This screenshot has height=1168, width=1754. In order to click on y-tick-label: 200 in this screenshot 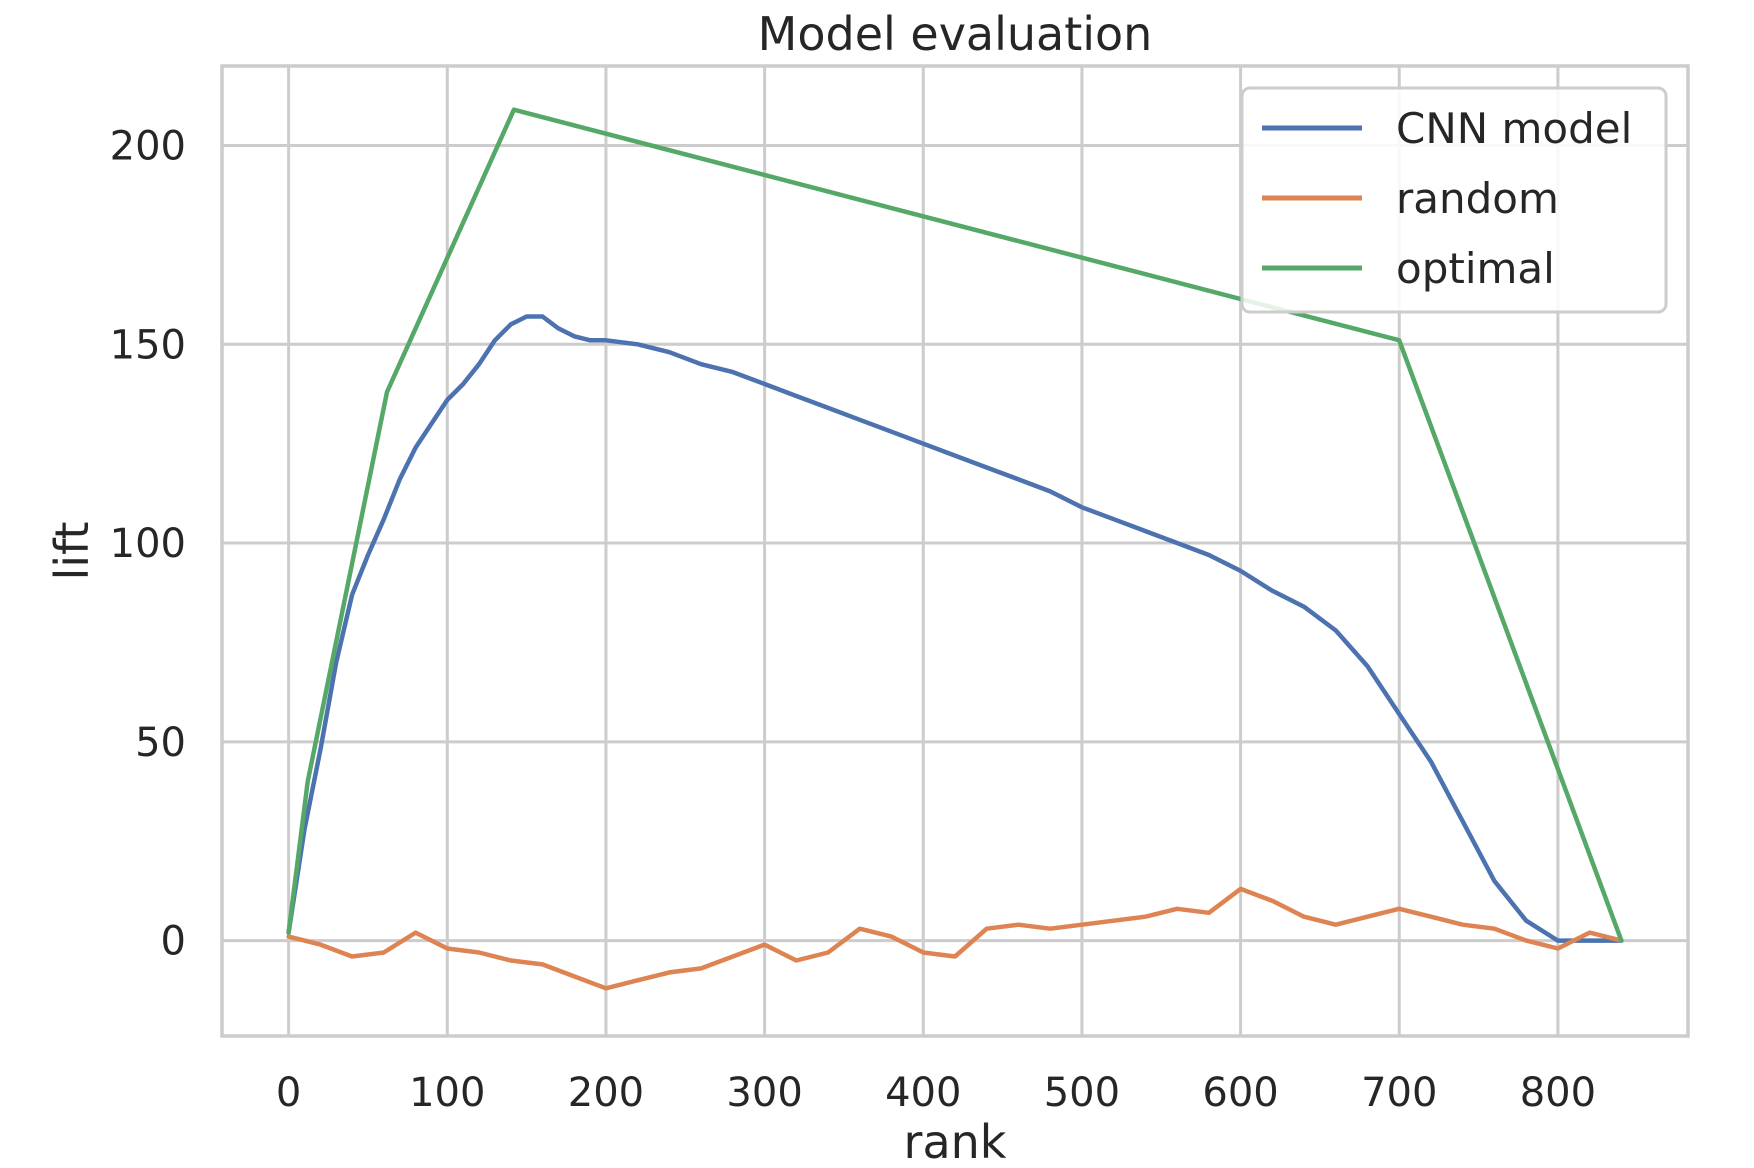, I will do `click(148, 147)`.